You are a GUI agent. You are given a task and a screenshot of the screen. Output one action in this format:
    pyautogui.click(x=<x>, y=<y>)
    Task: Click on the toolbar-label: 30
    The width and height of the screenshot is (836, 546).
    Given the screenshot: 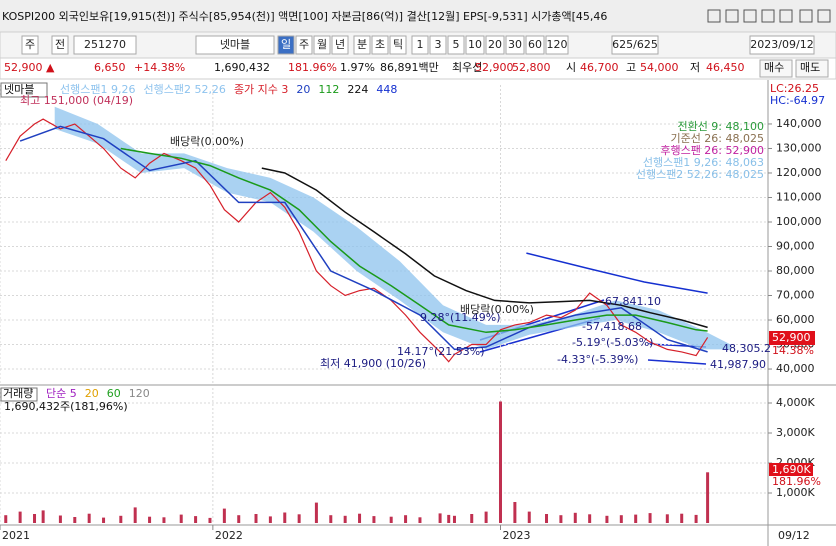 What is the action you would take?
    pyautogui.click(x=515, y=44)
    